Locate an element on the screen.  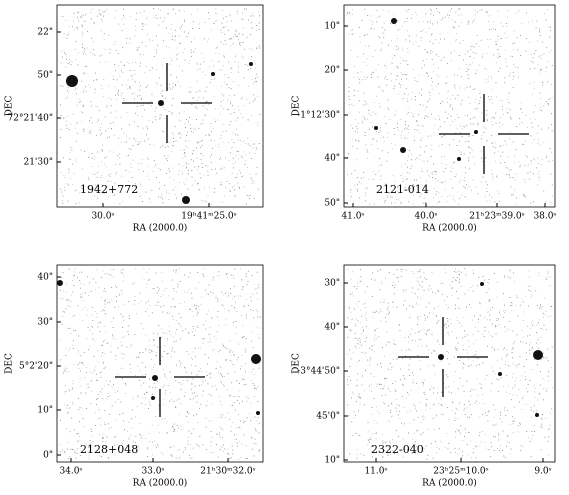
y-axis-label: DEC is located at coordinates (297, 363).